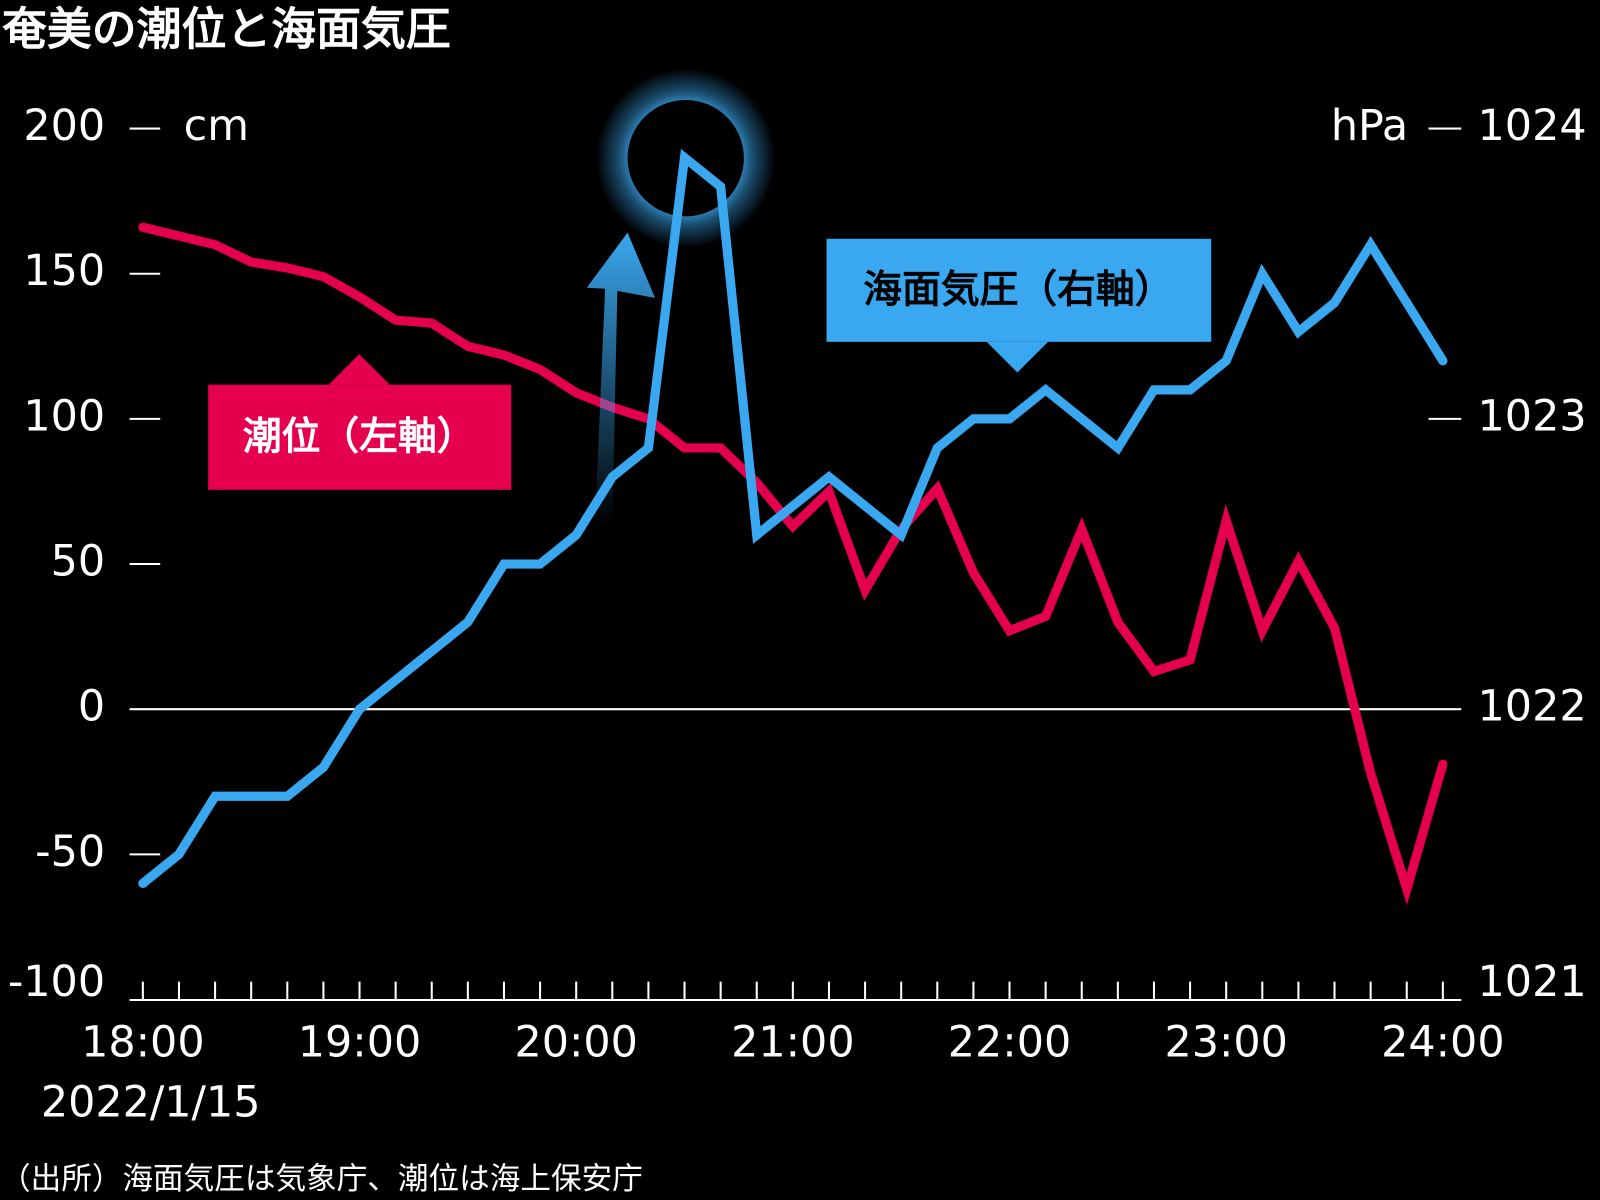  Describe the element at coordinates (359, 1042) in the screenshot. I see `x-tick-label: 19:00` at that location.